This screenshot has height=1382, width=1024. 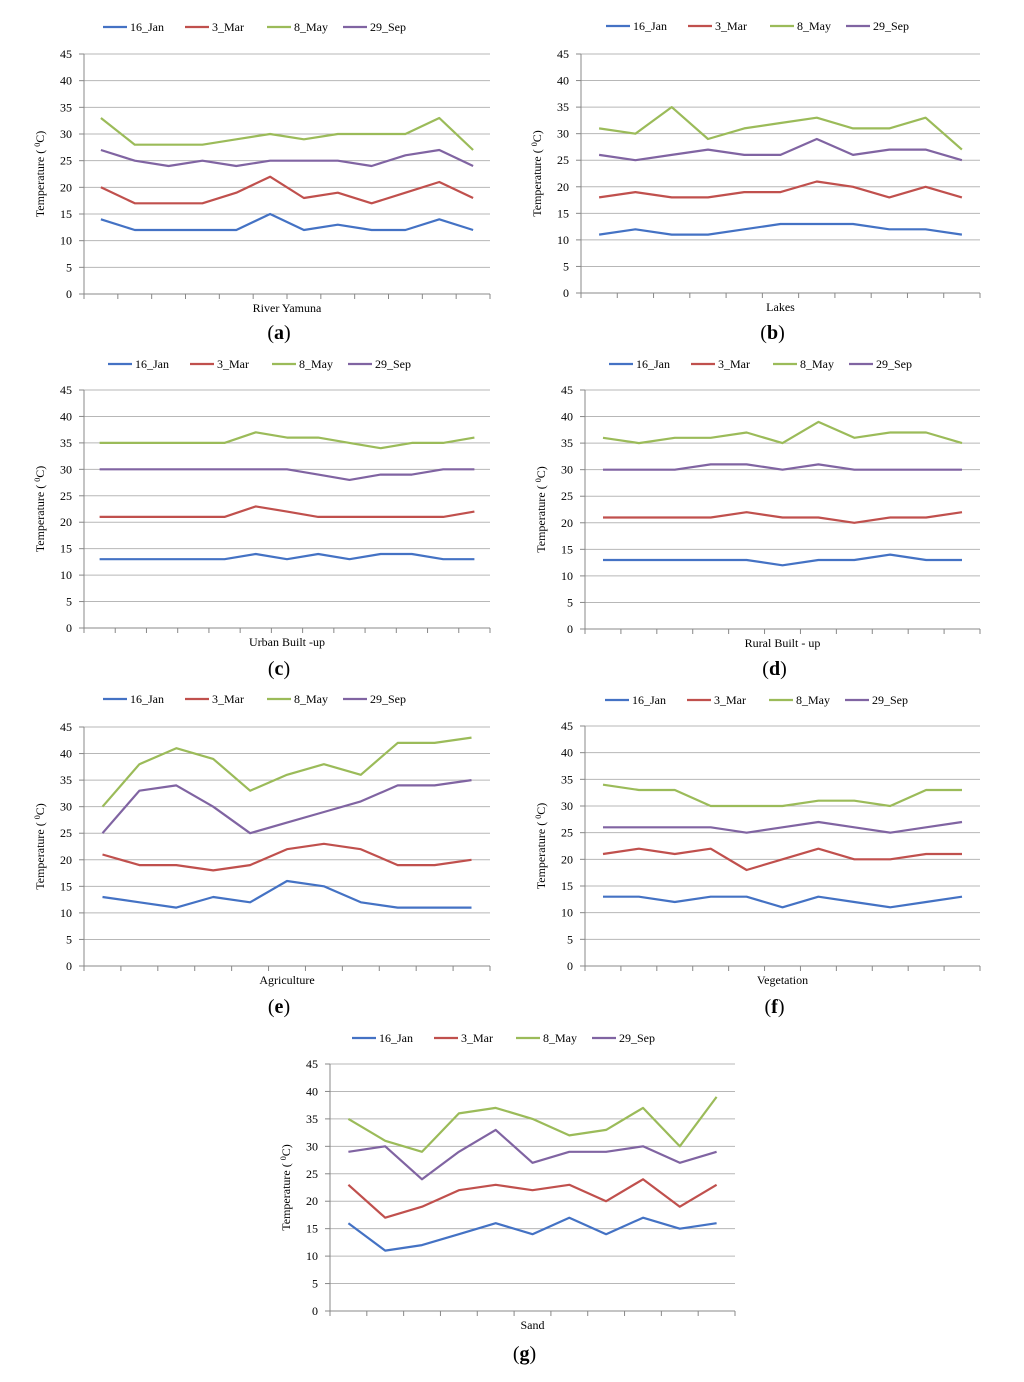 I want to click on x-axis-title: Lakes, so click(x=780, y=307).